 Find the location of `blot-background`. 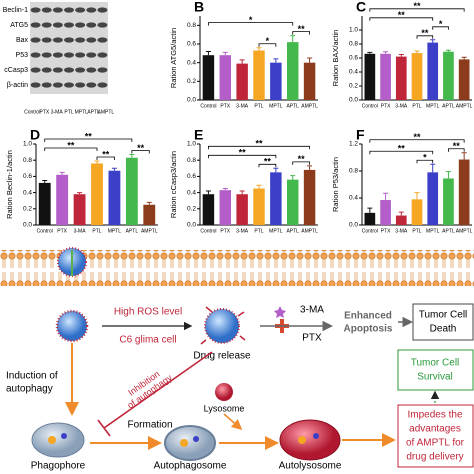

blot-background is located at coordinates (69, 48).